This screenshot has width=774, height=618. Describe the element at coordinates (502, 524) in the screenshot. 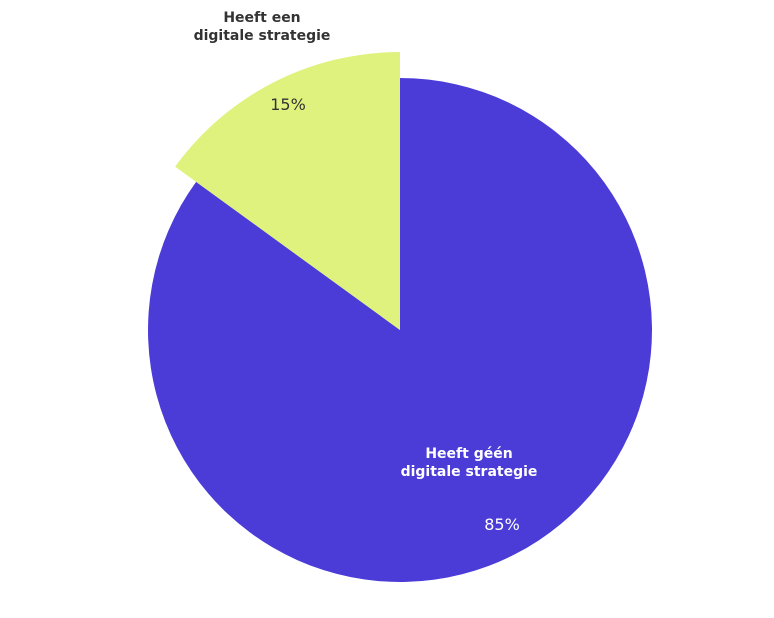

I see `slice-value-label: 85%` at that location.